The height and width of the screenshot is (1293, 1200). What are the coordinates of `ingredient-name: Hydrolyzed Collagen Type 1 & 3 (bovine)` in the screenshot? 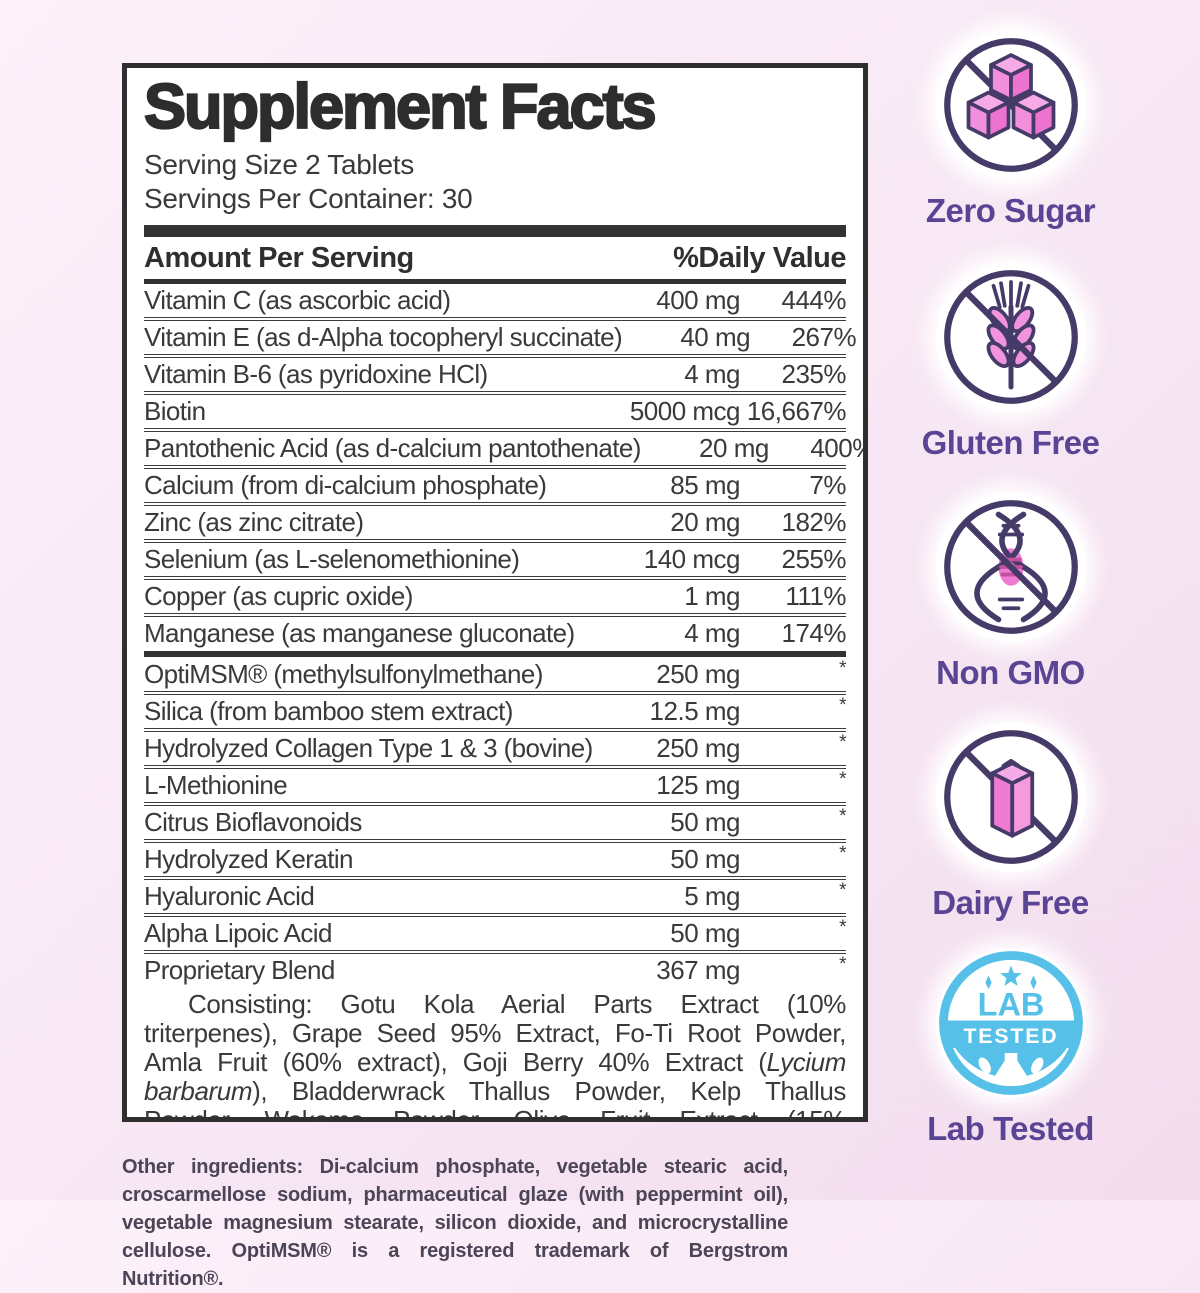 It's located at (368, 748).